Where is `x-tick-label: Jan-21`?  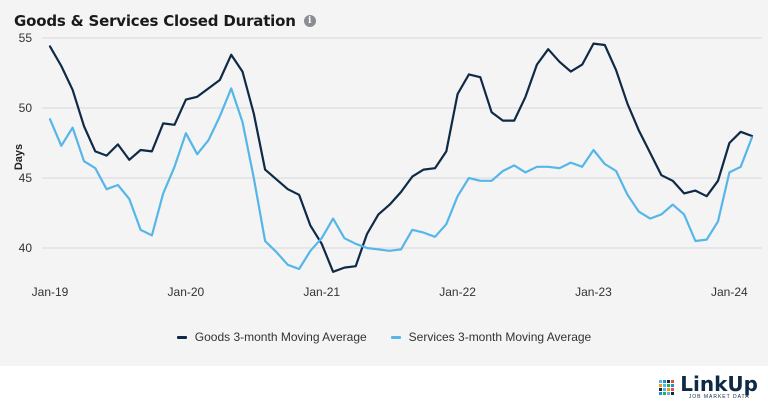 x-tick-label: Jan-21 is located at coordinates (321, 292).